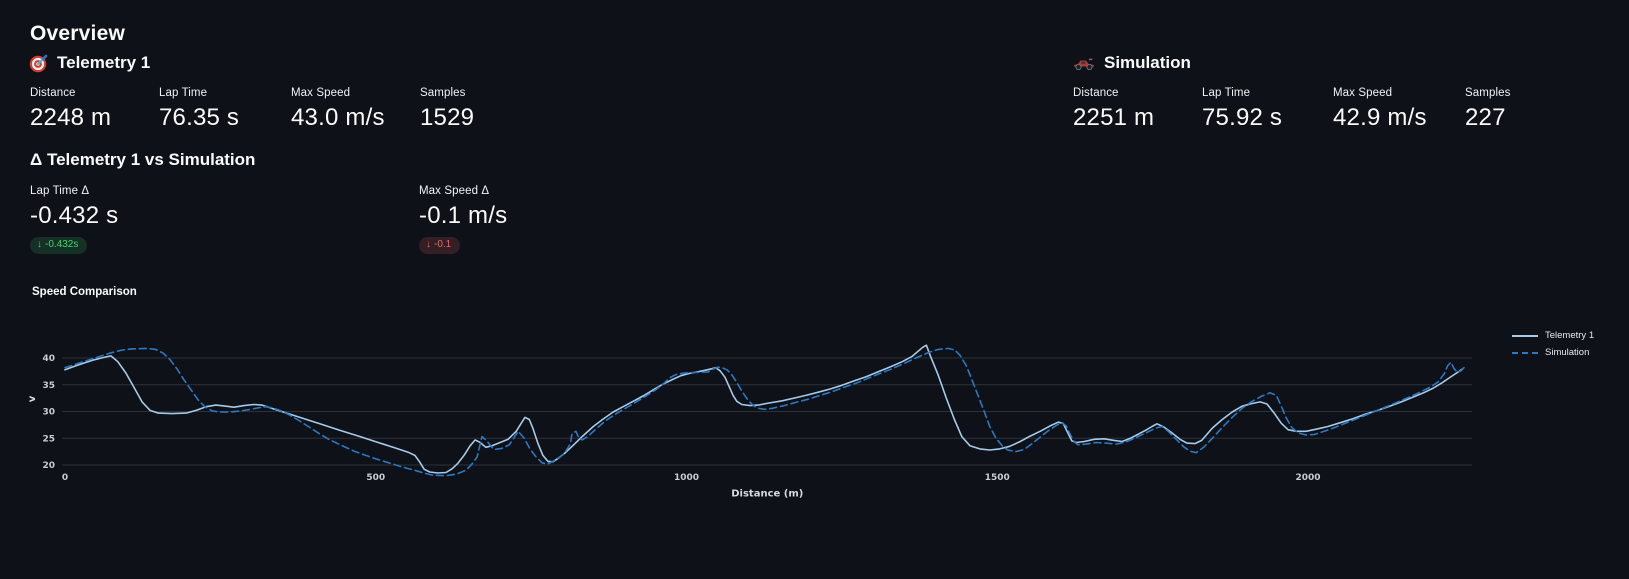  I want to click on svg-text: 35, so click(48, 386).